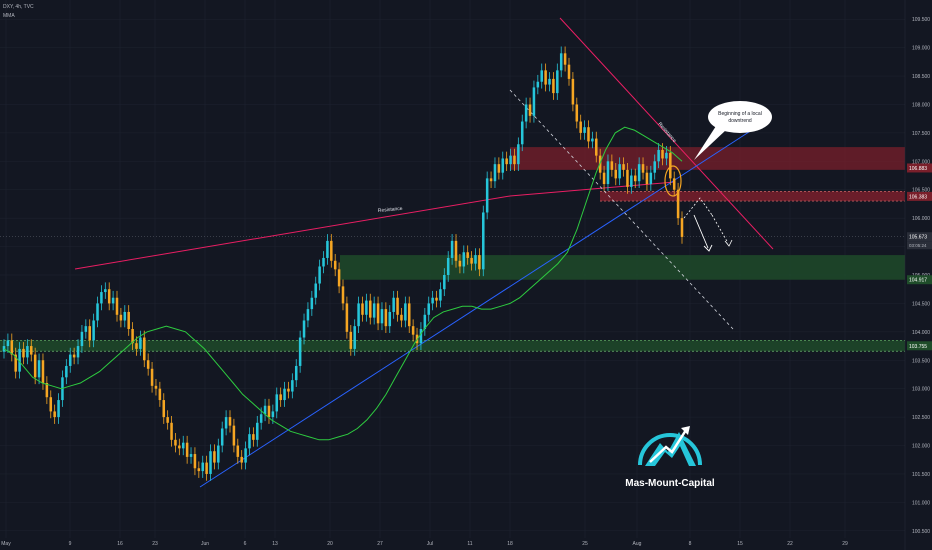 The image size is (932, 550). I want to click on y-tick-label: 109.000, so click(921, 49).